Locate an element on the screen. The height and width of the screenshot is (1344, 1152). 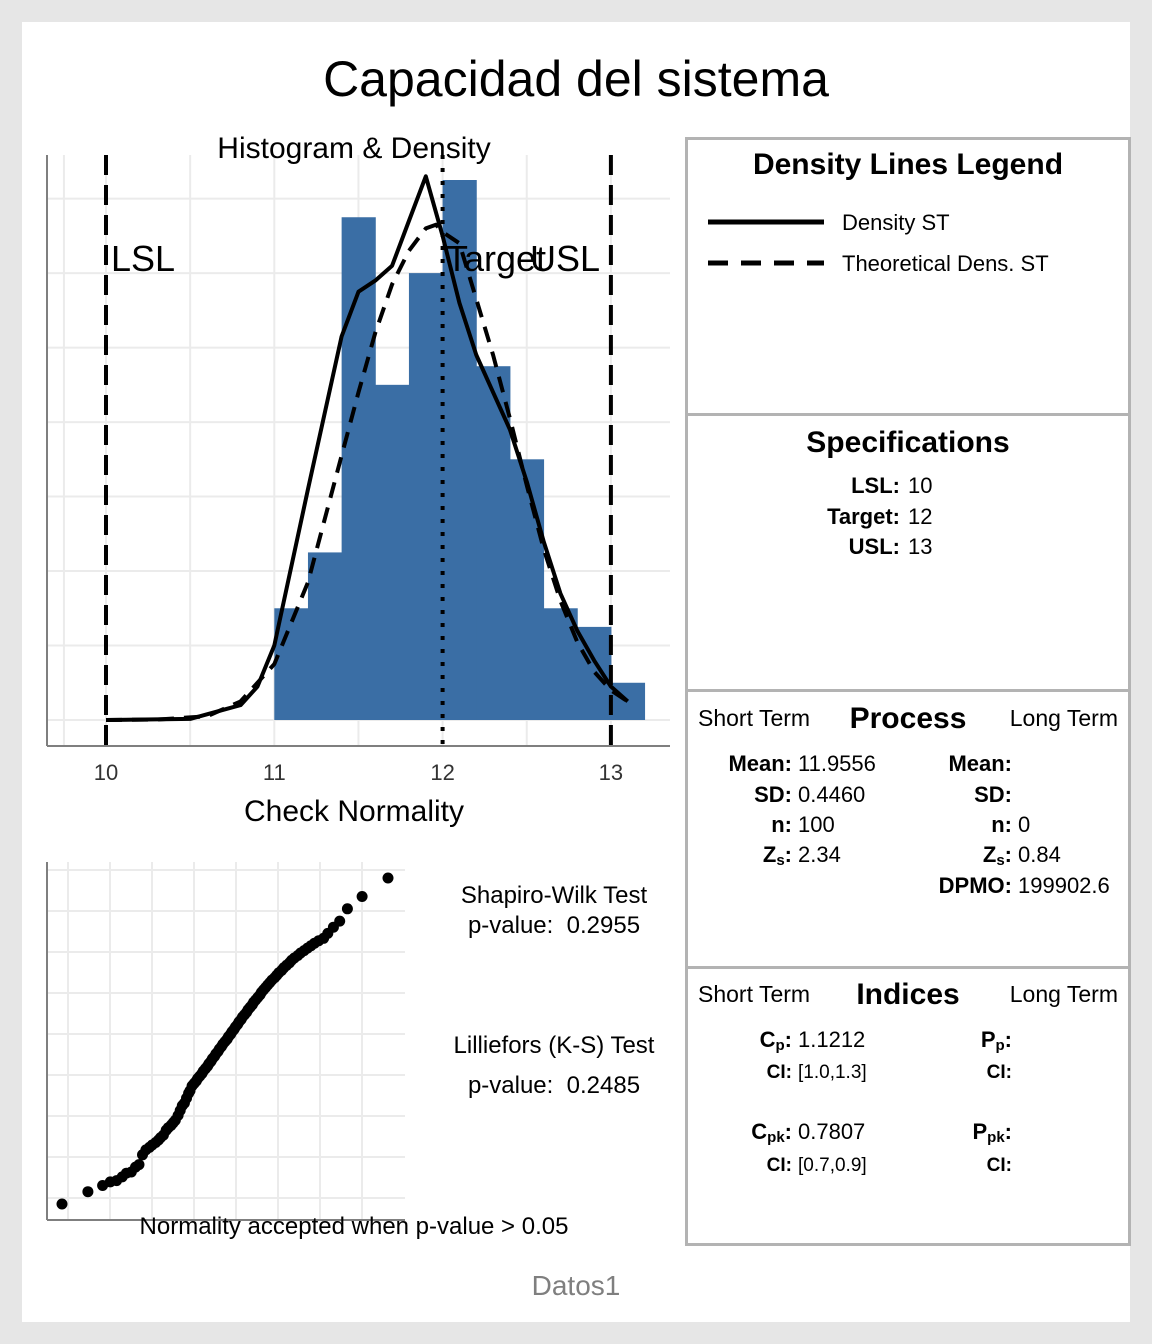
specifications-title: Specifications is located at coordinates (908, 442).